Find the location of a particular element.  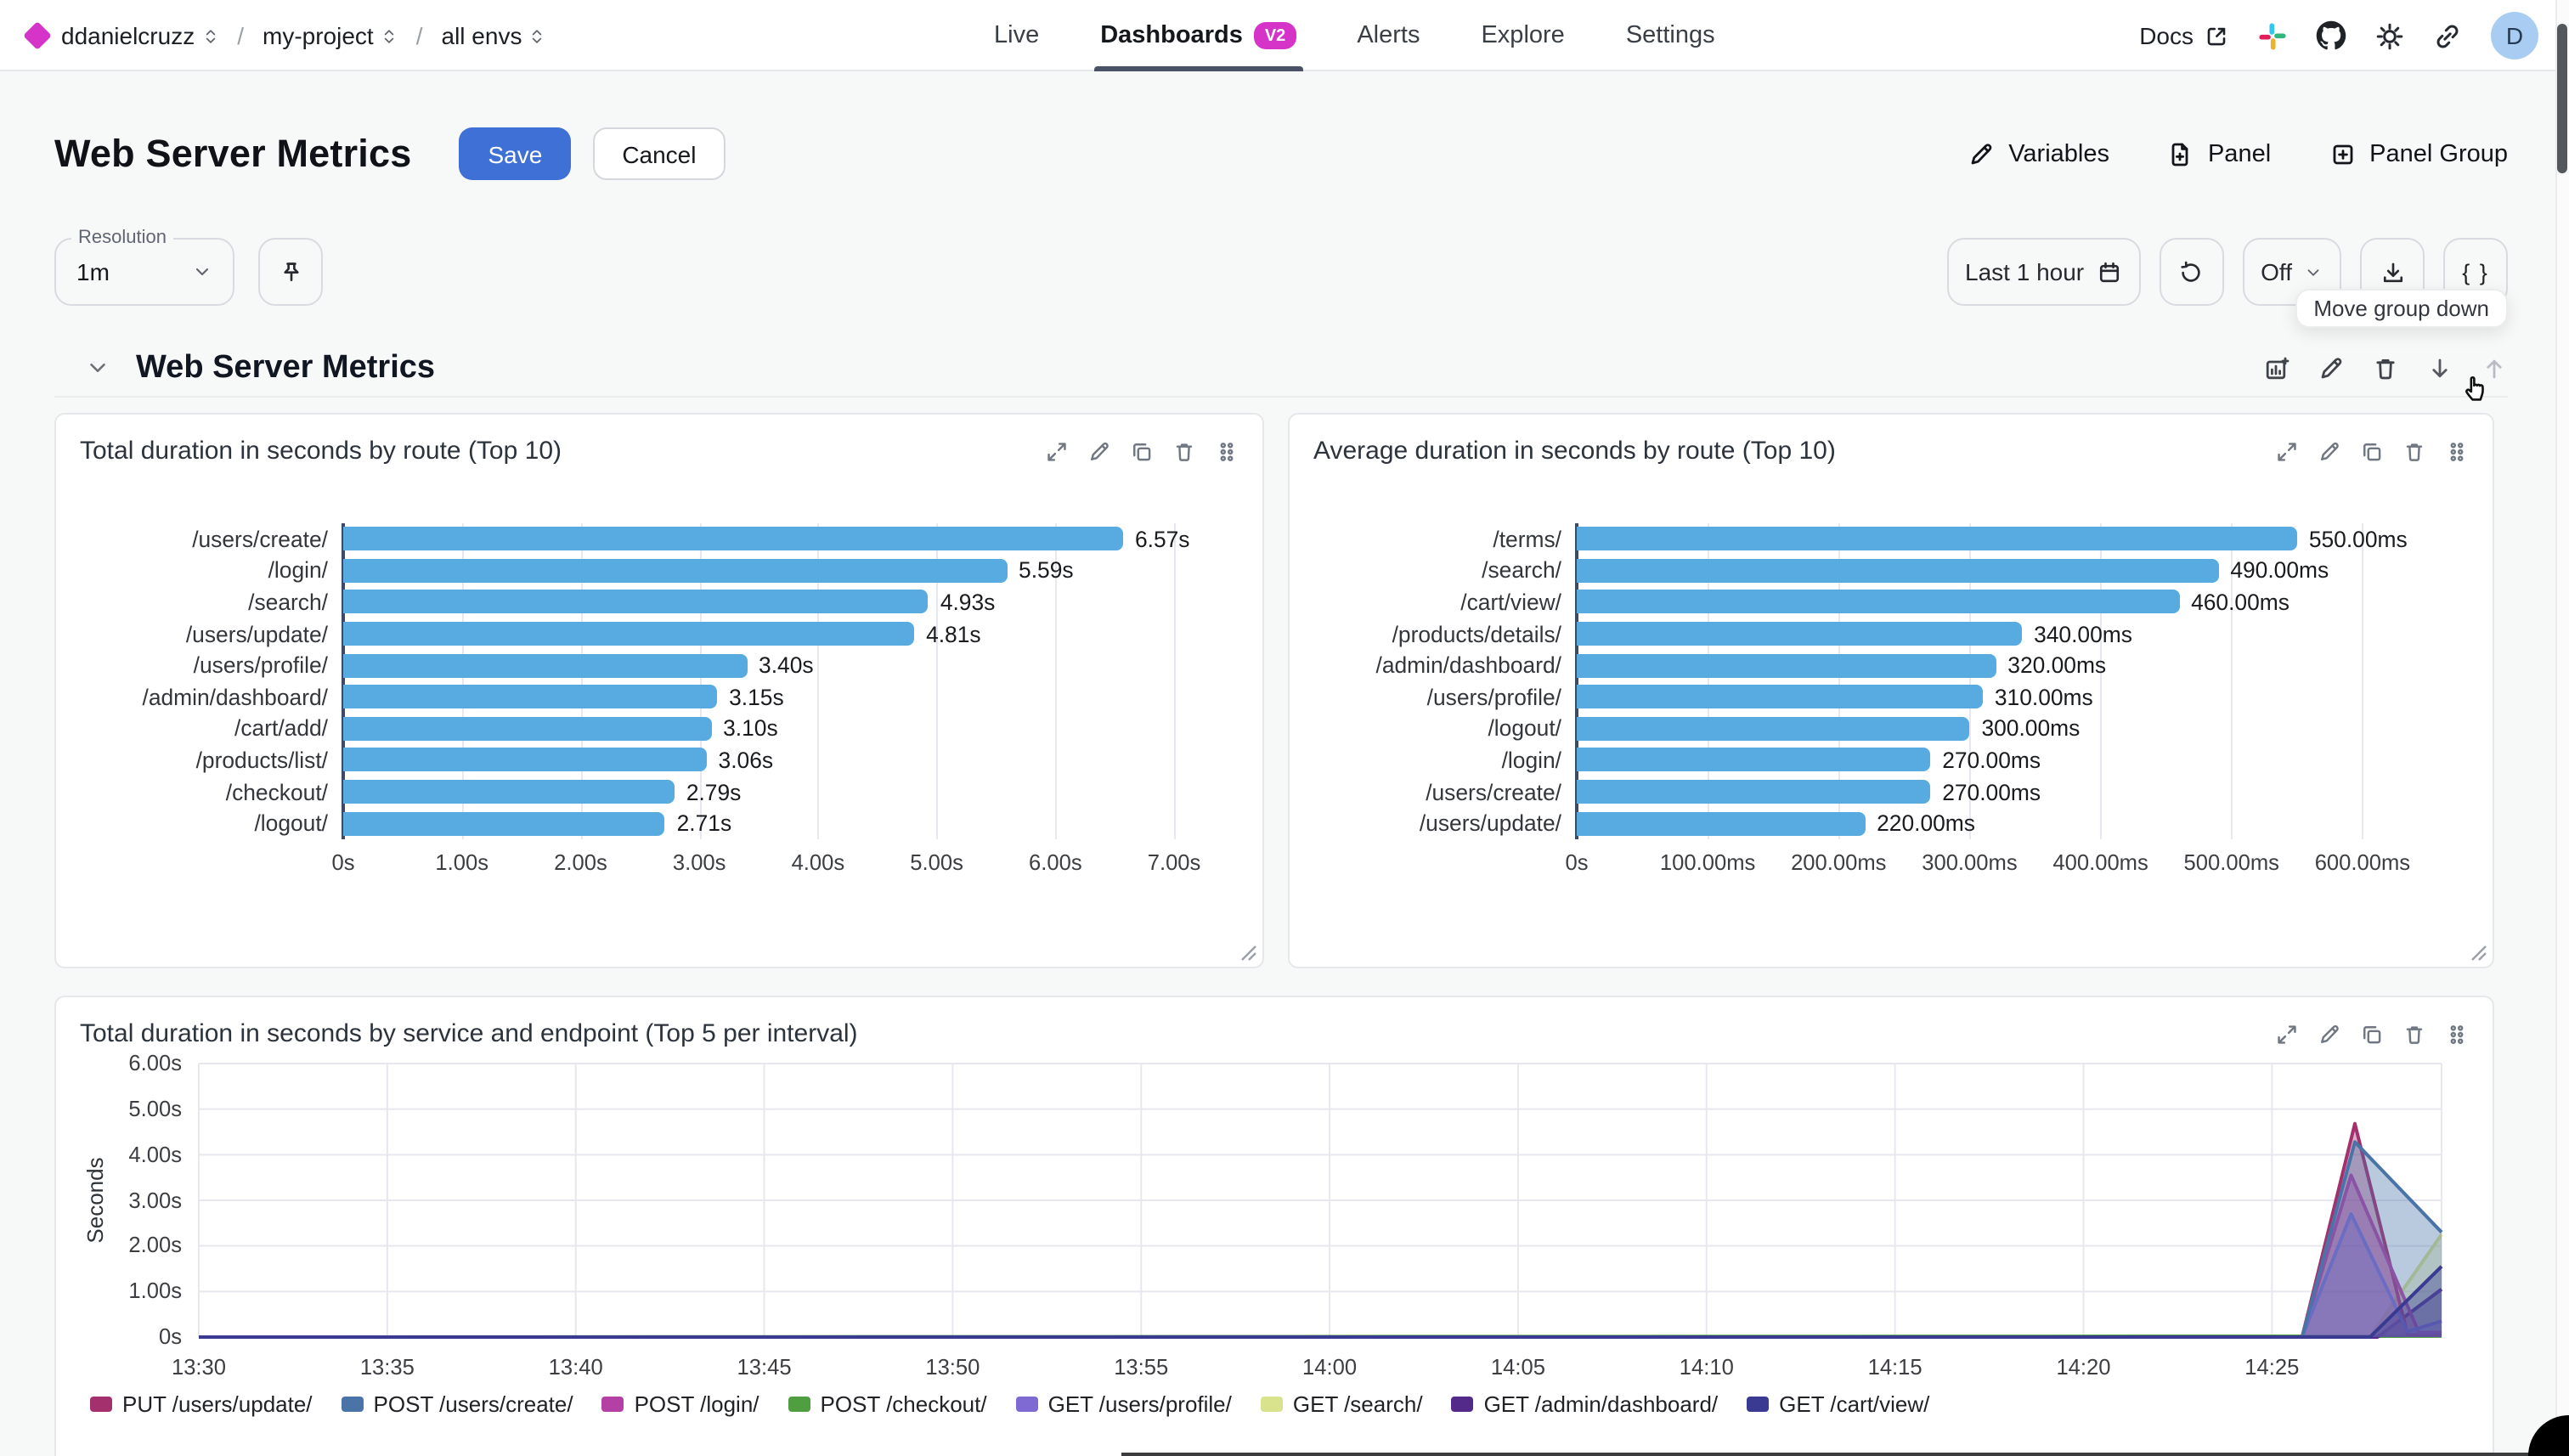

docs-link: Docs is located at coordinates (2184, 35).